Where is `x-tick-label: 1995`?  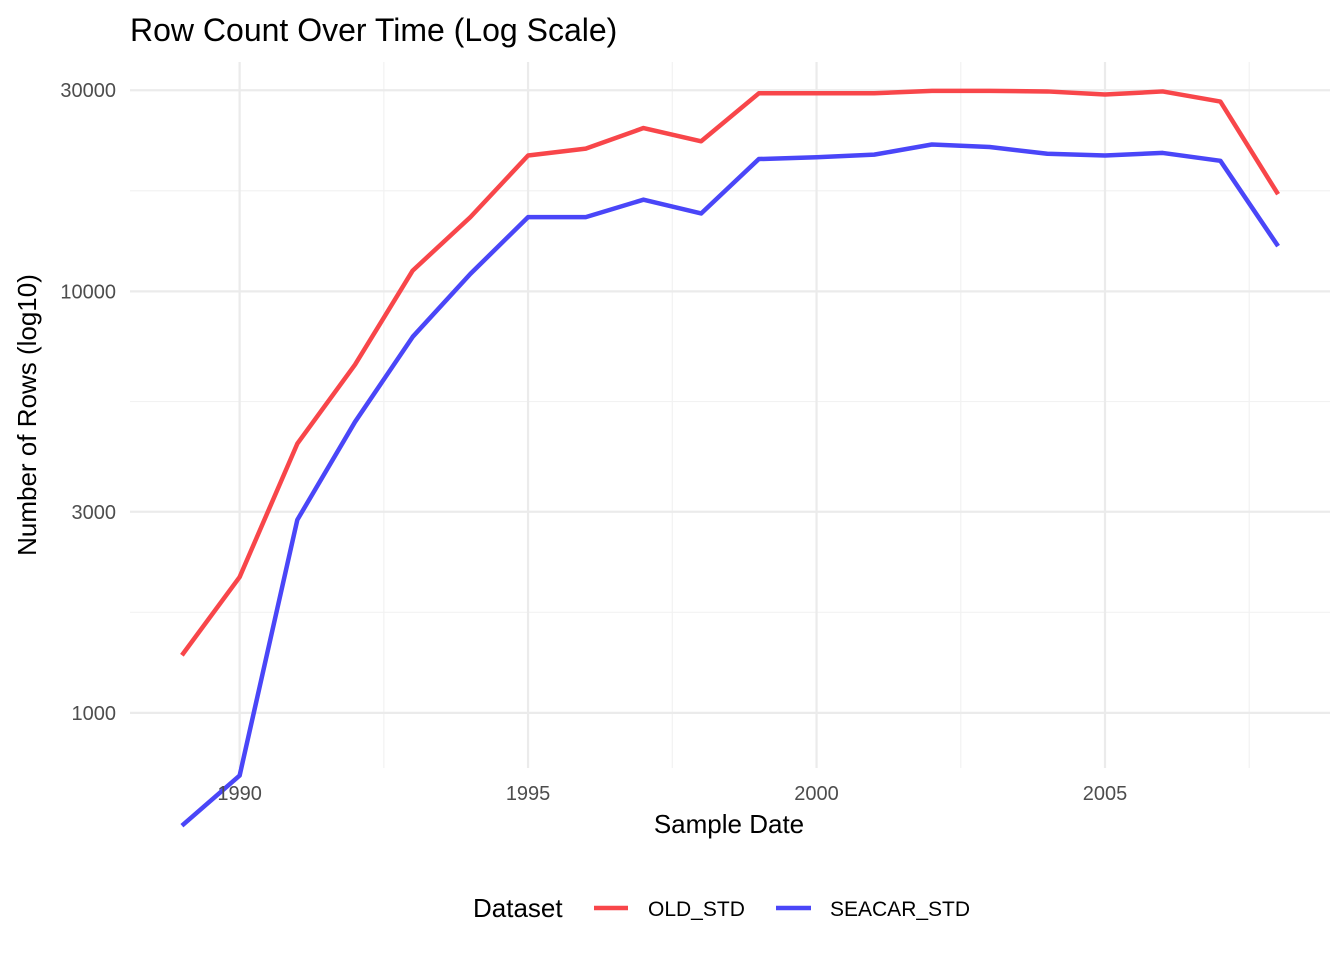
x-tick-label: 1995 is located at coordinates (528, 794).